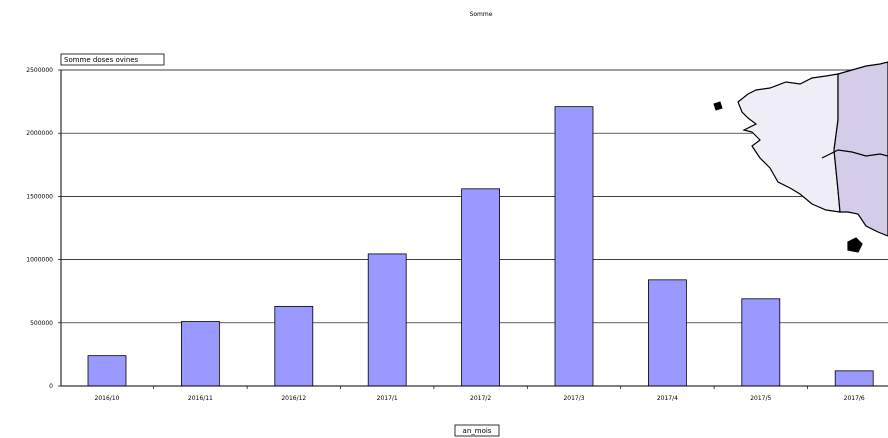  Describe the element at coordinates (107, 398) in the screenshot. I see `x-tick-label: 2016/10` at that location.